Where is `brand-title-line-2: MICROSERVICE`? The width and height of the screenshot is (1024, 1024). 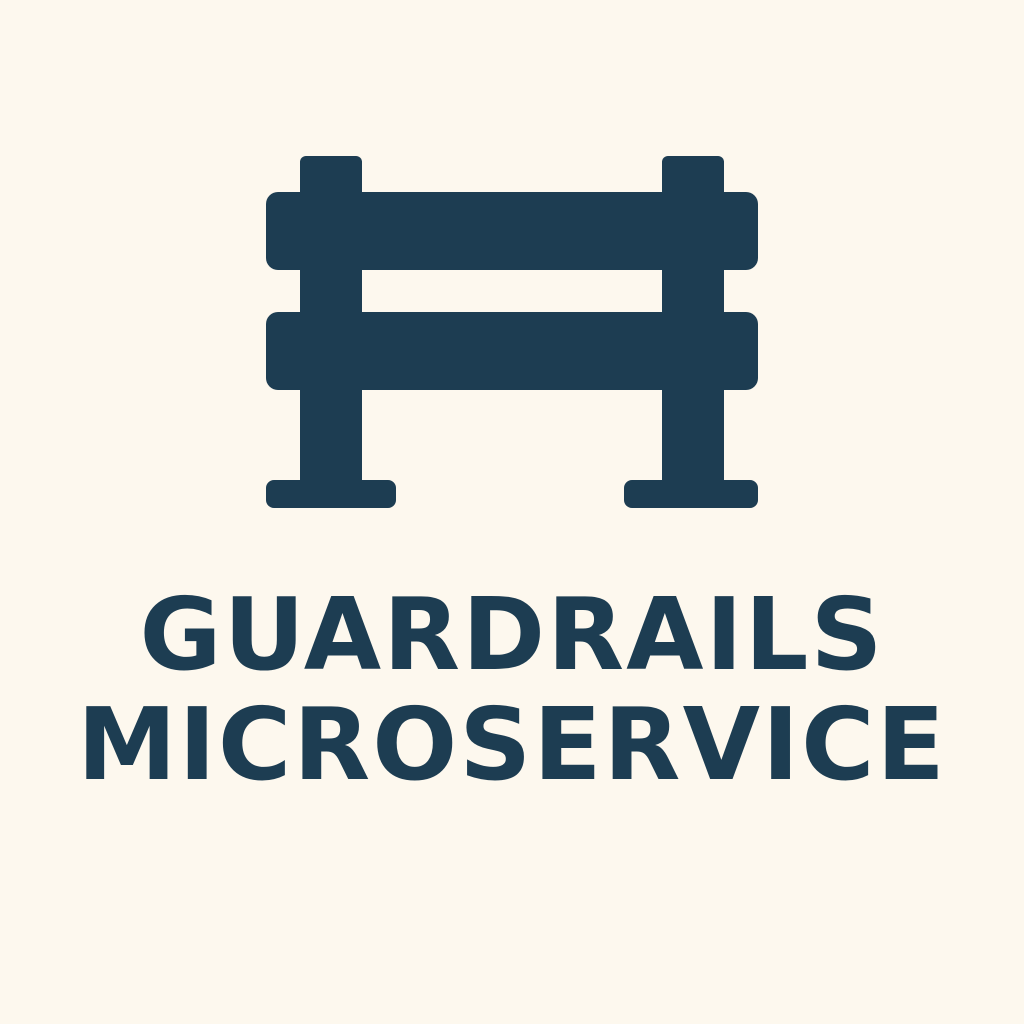 brand-title-line-2: MICROSERVICE is located at coordinates (512, 744).